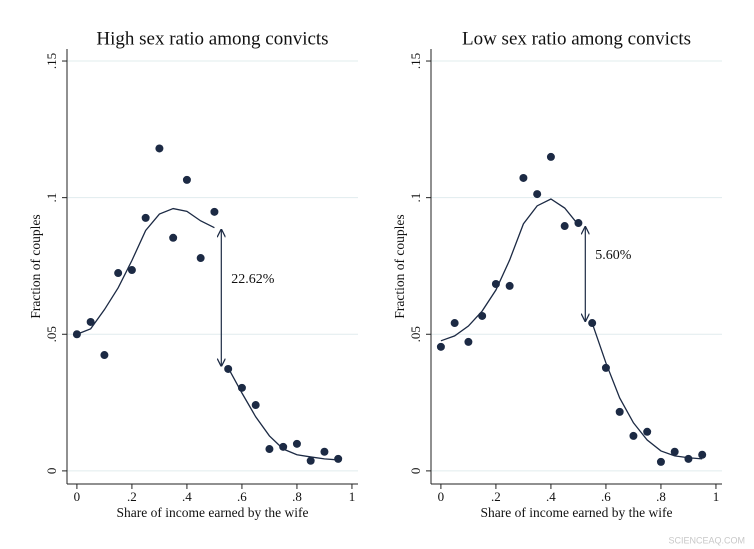 This screenshot has width=754, height=549. What do you see at coordinates (576, 38) in the screenshot?
I see `chart-title: Low sex ratio among convicts` at bounding box center [576, 38].